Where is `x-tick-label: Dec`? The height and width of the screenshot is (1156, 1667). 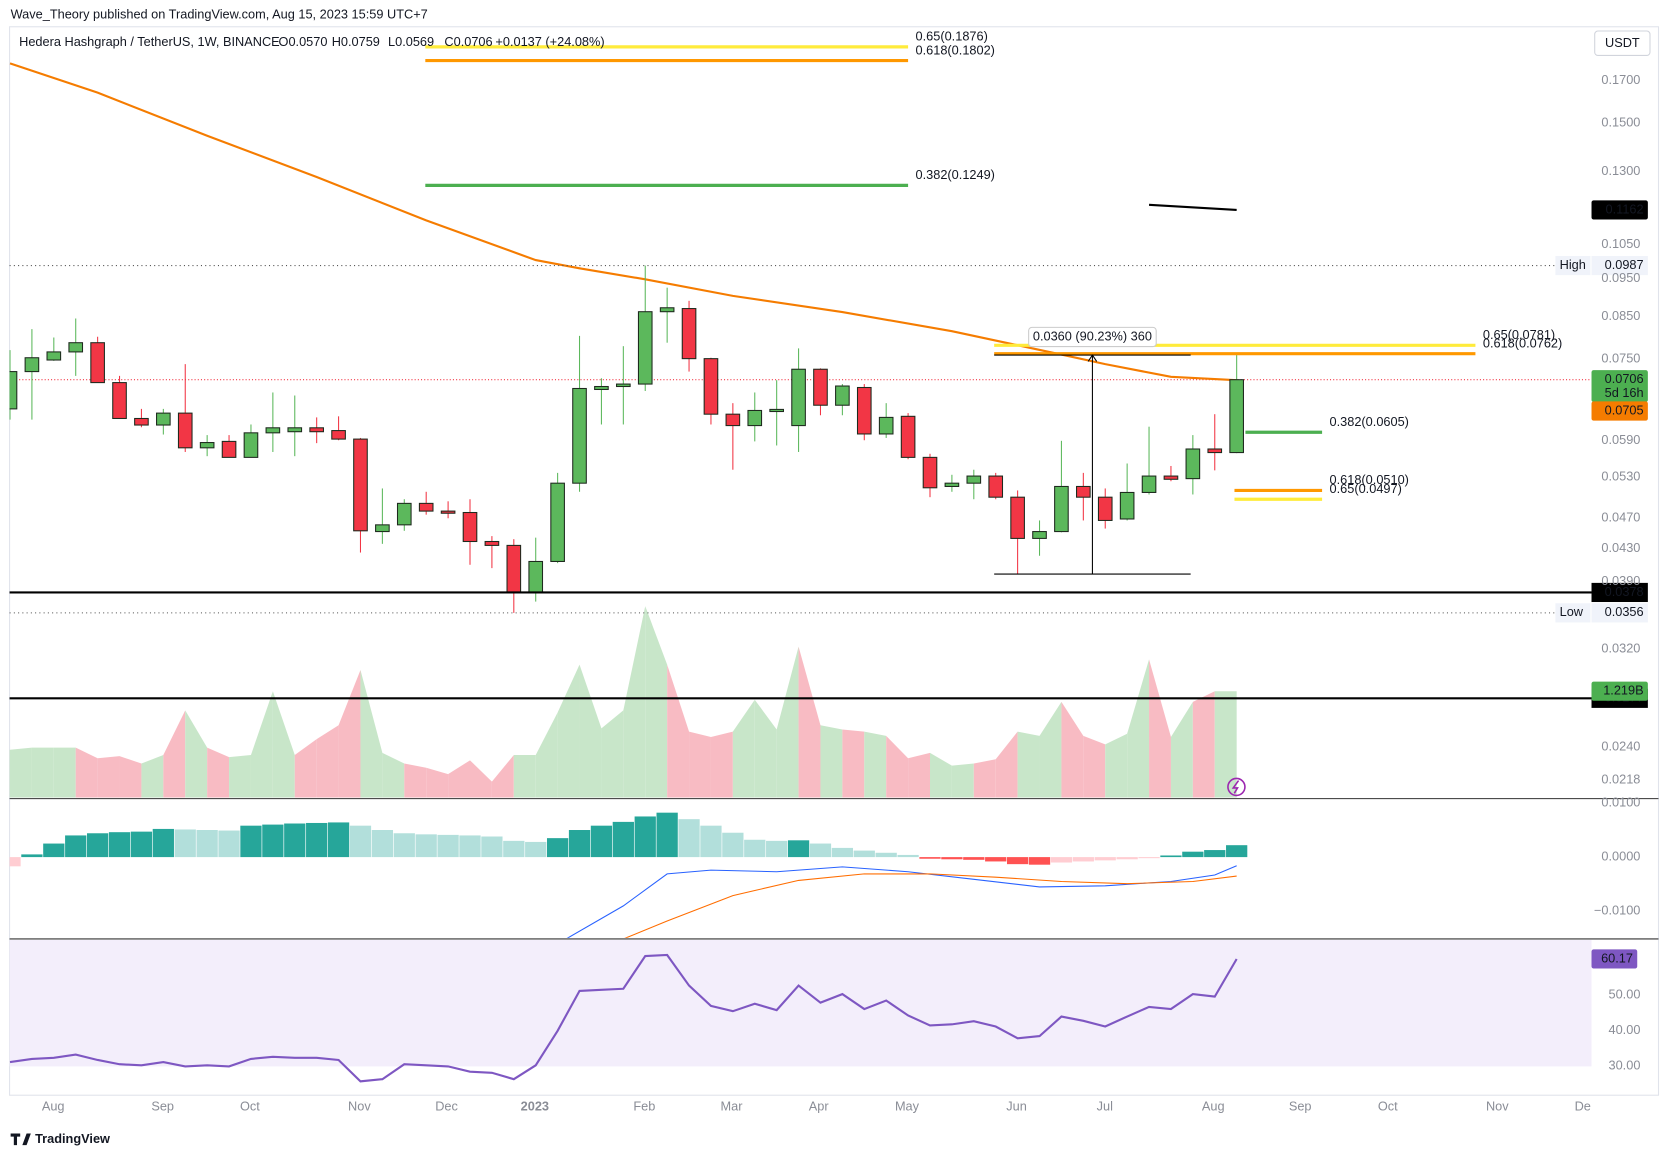
x-tick-label: Dec is located at coordinates (446, 1105).